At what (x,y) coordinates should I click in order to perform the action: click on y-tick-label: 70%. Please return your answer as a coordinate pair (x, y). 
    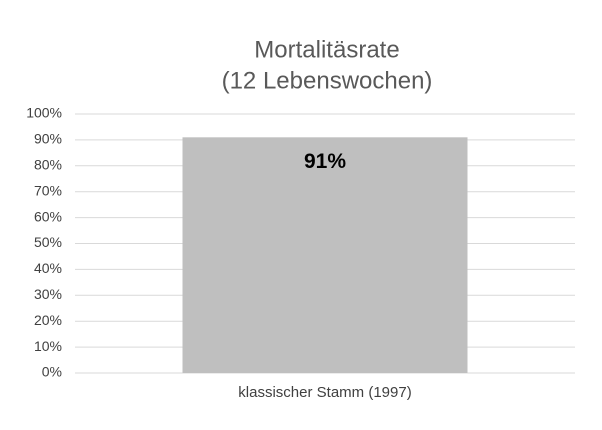
    Looking at the image, I should click on (48, 190).